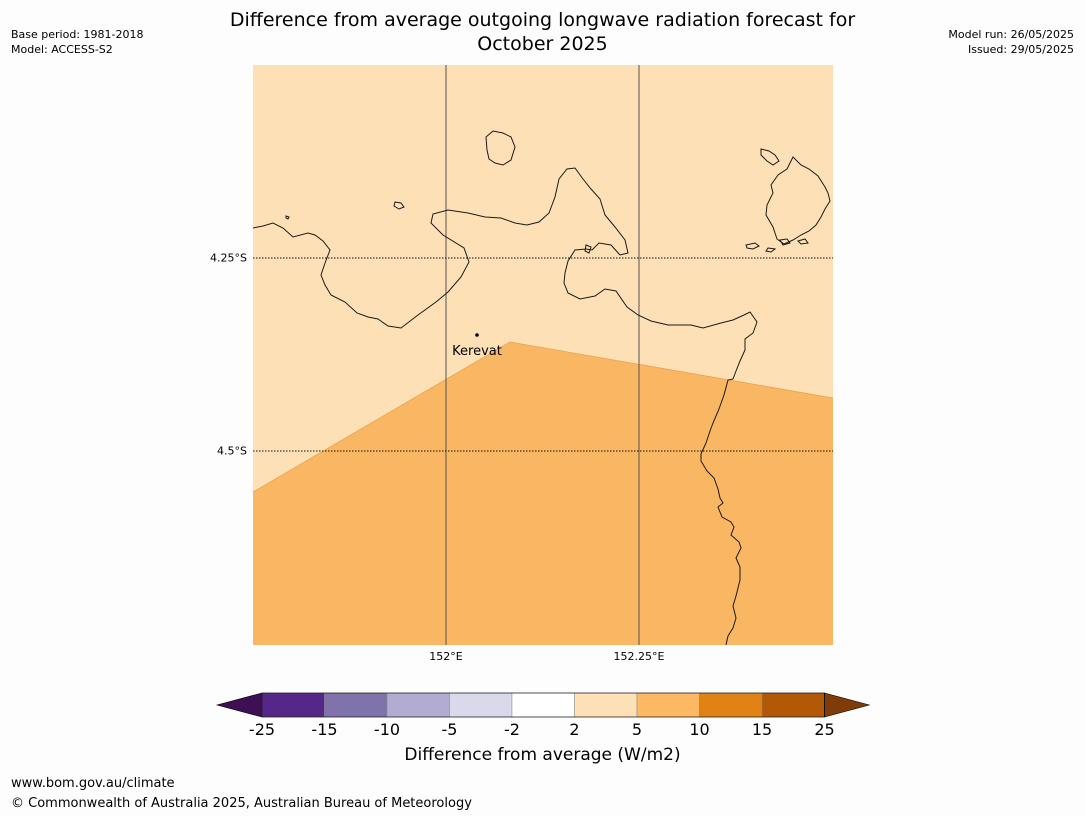 The image size is (1085, 816). I want to click on place-label-kerevat: Kerevat, so click(477, 351).